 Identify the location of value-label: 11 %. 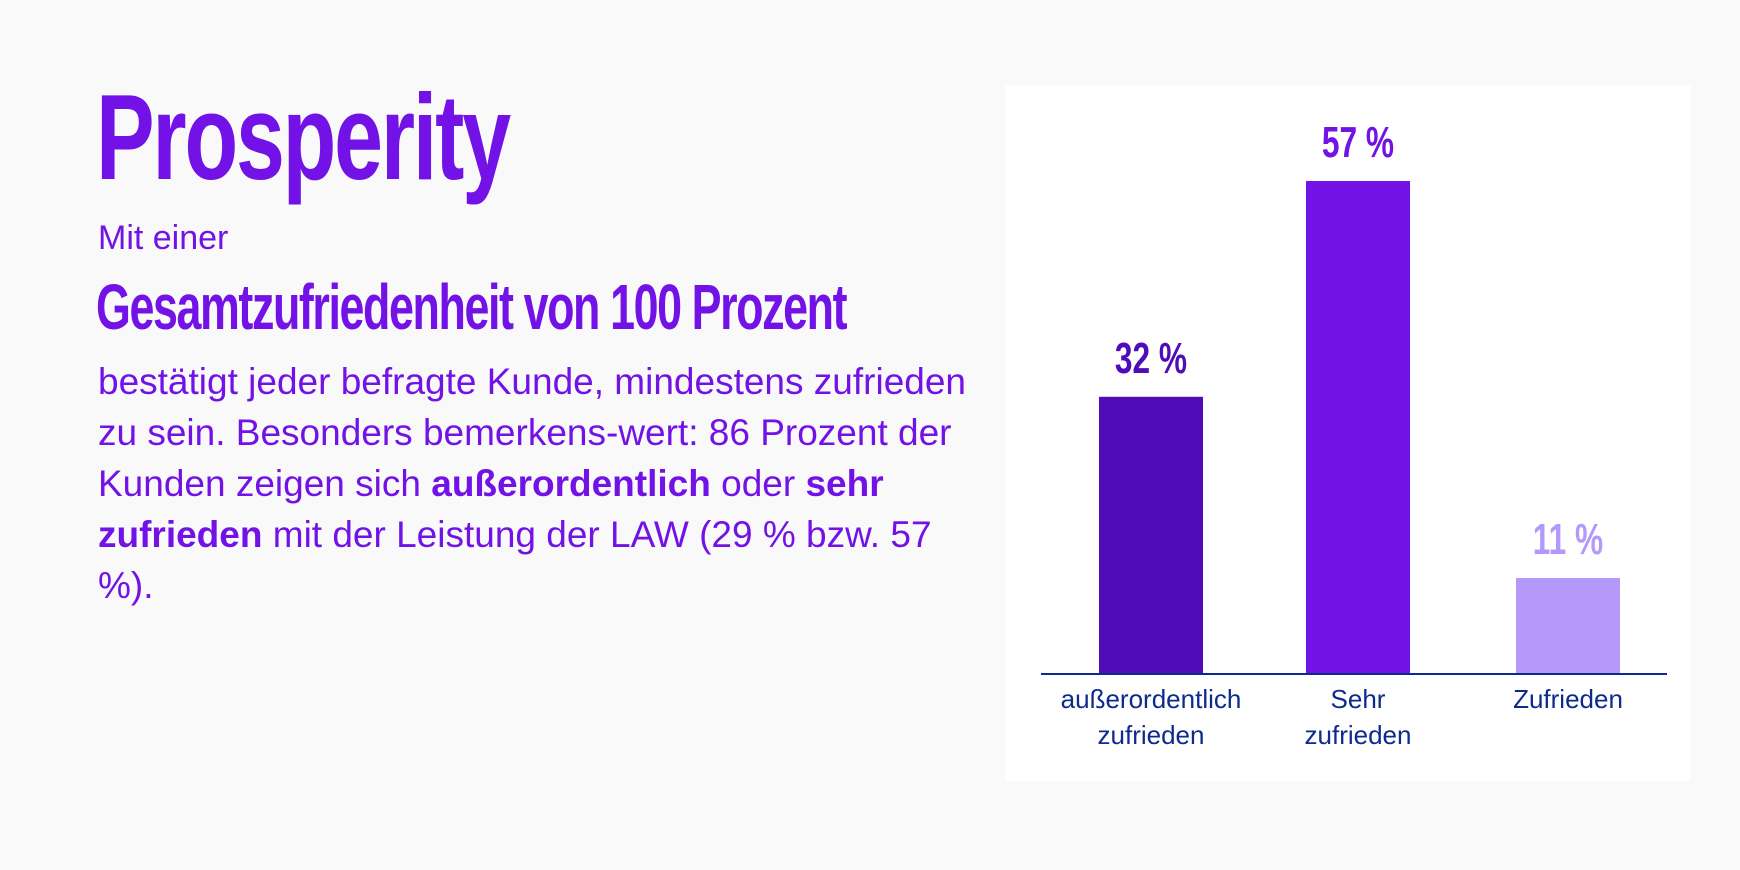
(1568, 539).